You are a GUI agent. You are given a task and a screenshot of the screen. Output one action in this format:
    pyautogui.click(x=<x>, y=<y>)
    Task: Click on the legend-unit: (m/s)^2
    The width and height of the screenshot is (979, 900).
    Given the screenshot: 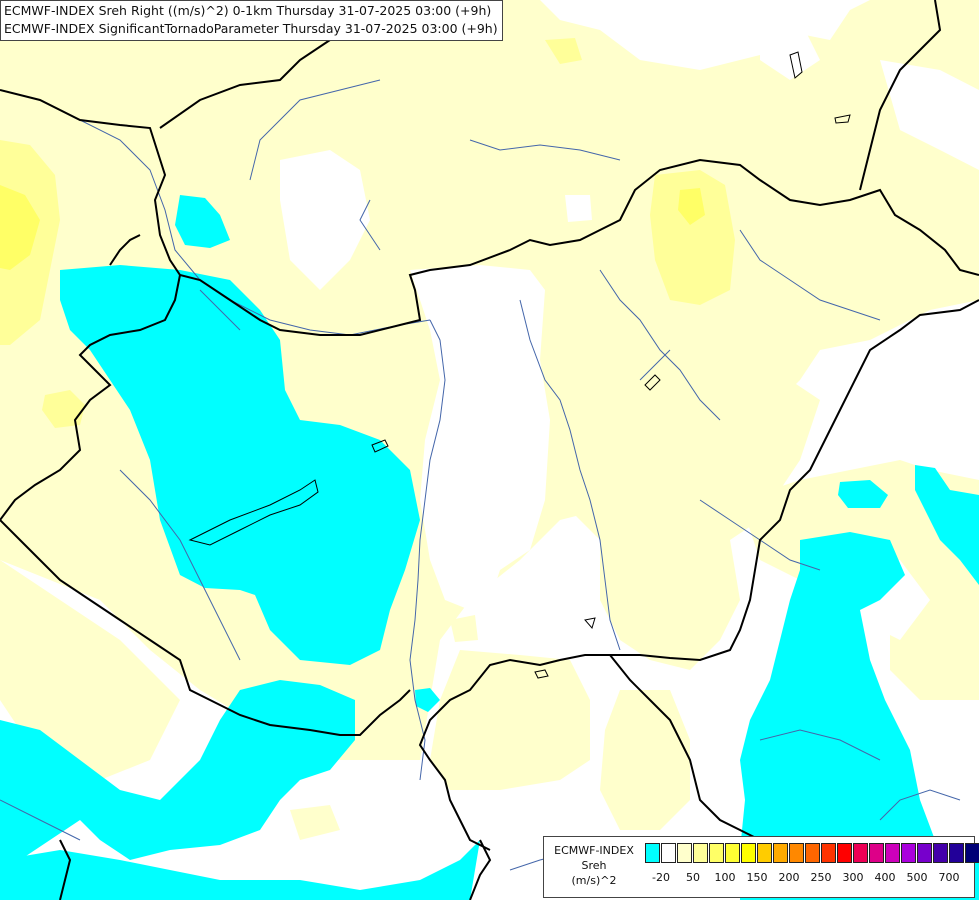 What is the action you would take?
    pyautogui.click(x=594, y=880)
    